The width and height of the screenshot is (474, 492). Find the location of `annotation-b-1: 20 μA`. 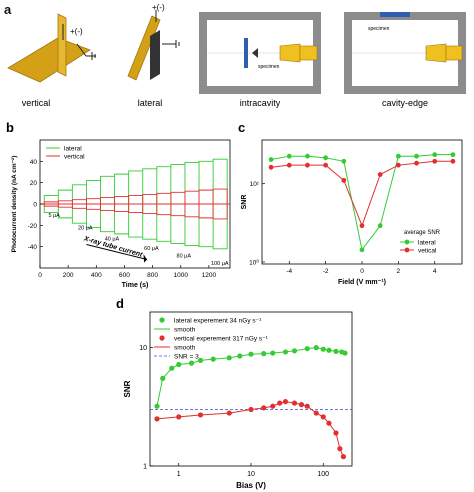

annotation-b-1: 20 μA is located at coordinates (85, 229).